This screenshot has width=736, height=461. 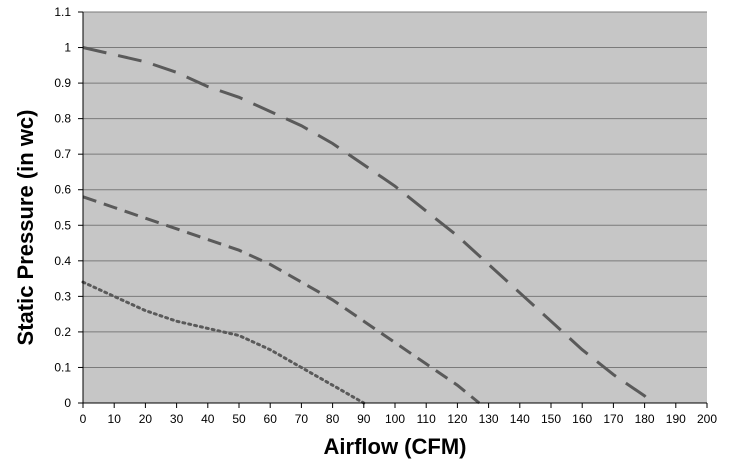 I want to click on y-tick-label: 0.7, so click(x=62, y=154).